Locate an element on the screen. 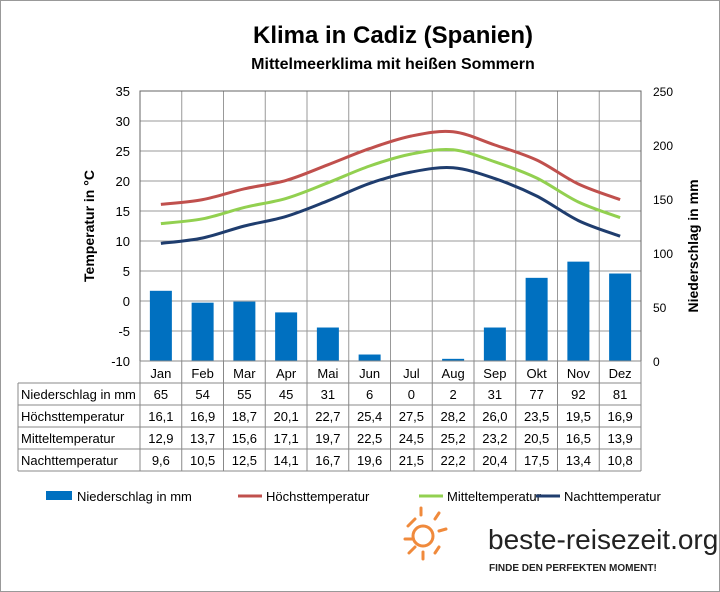  table-cell: 16,7 is located at coordinates (327, 460).